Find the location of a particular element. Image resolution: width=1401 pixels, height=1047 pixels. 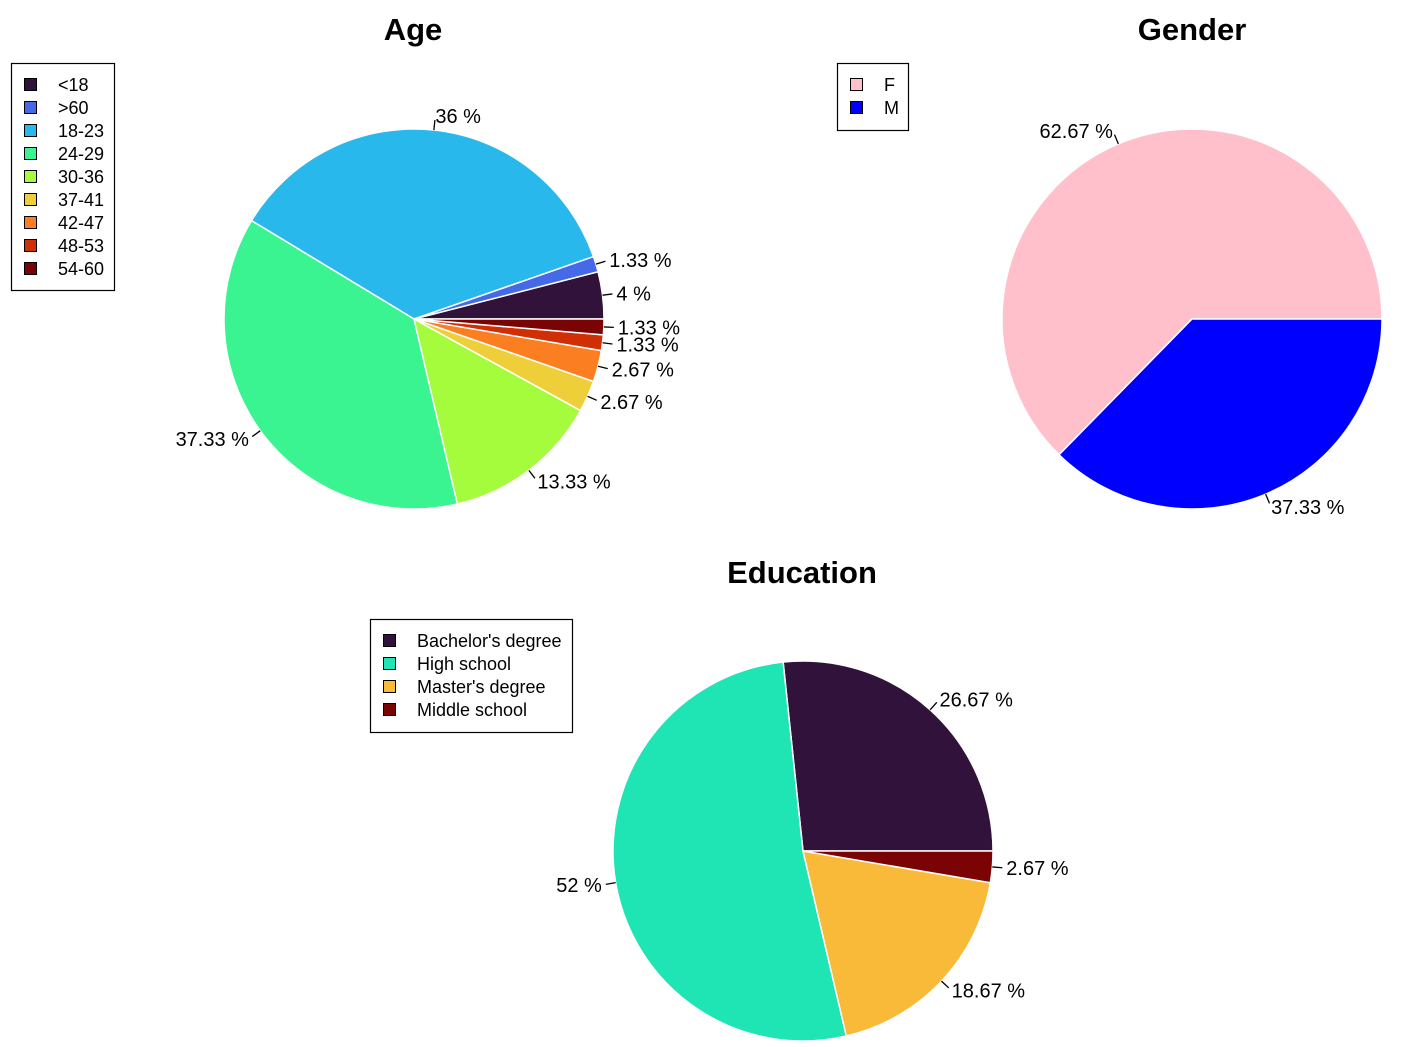

education-legend-swatch-master-s-degree is located at coordinates (389, 686).